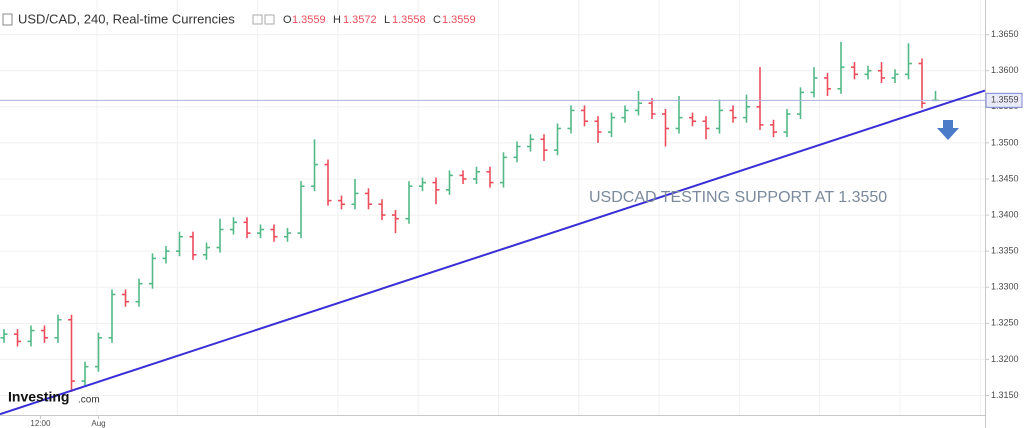 This screenshot has height=428, width=1024. I want to click on last-price-label: 1.3559, so click(1005, 100).